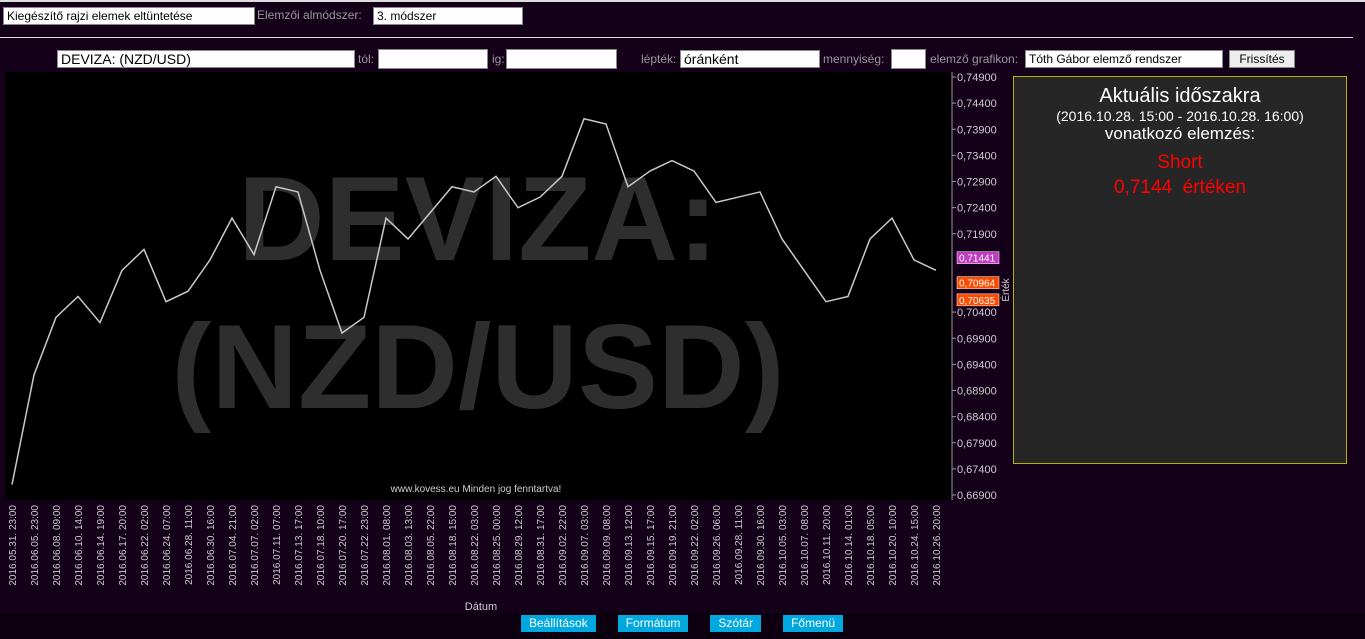 The image size is (1365, 639). I want to click on y-tick-label: 0,69400, so click(977, 365).